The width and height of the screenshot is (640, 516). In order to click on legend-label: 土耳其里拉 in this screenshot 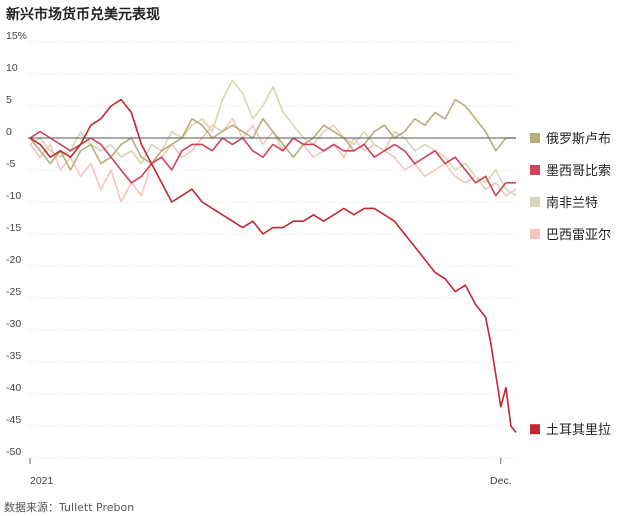, I will do `click(578, 430)`.